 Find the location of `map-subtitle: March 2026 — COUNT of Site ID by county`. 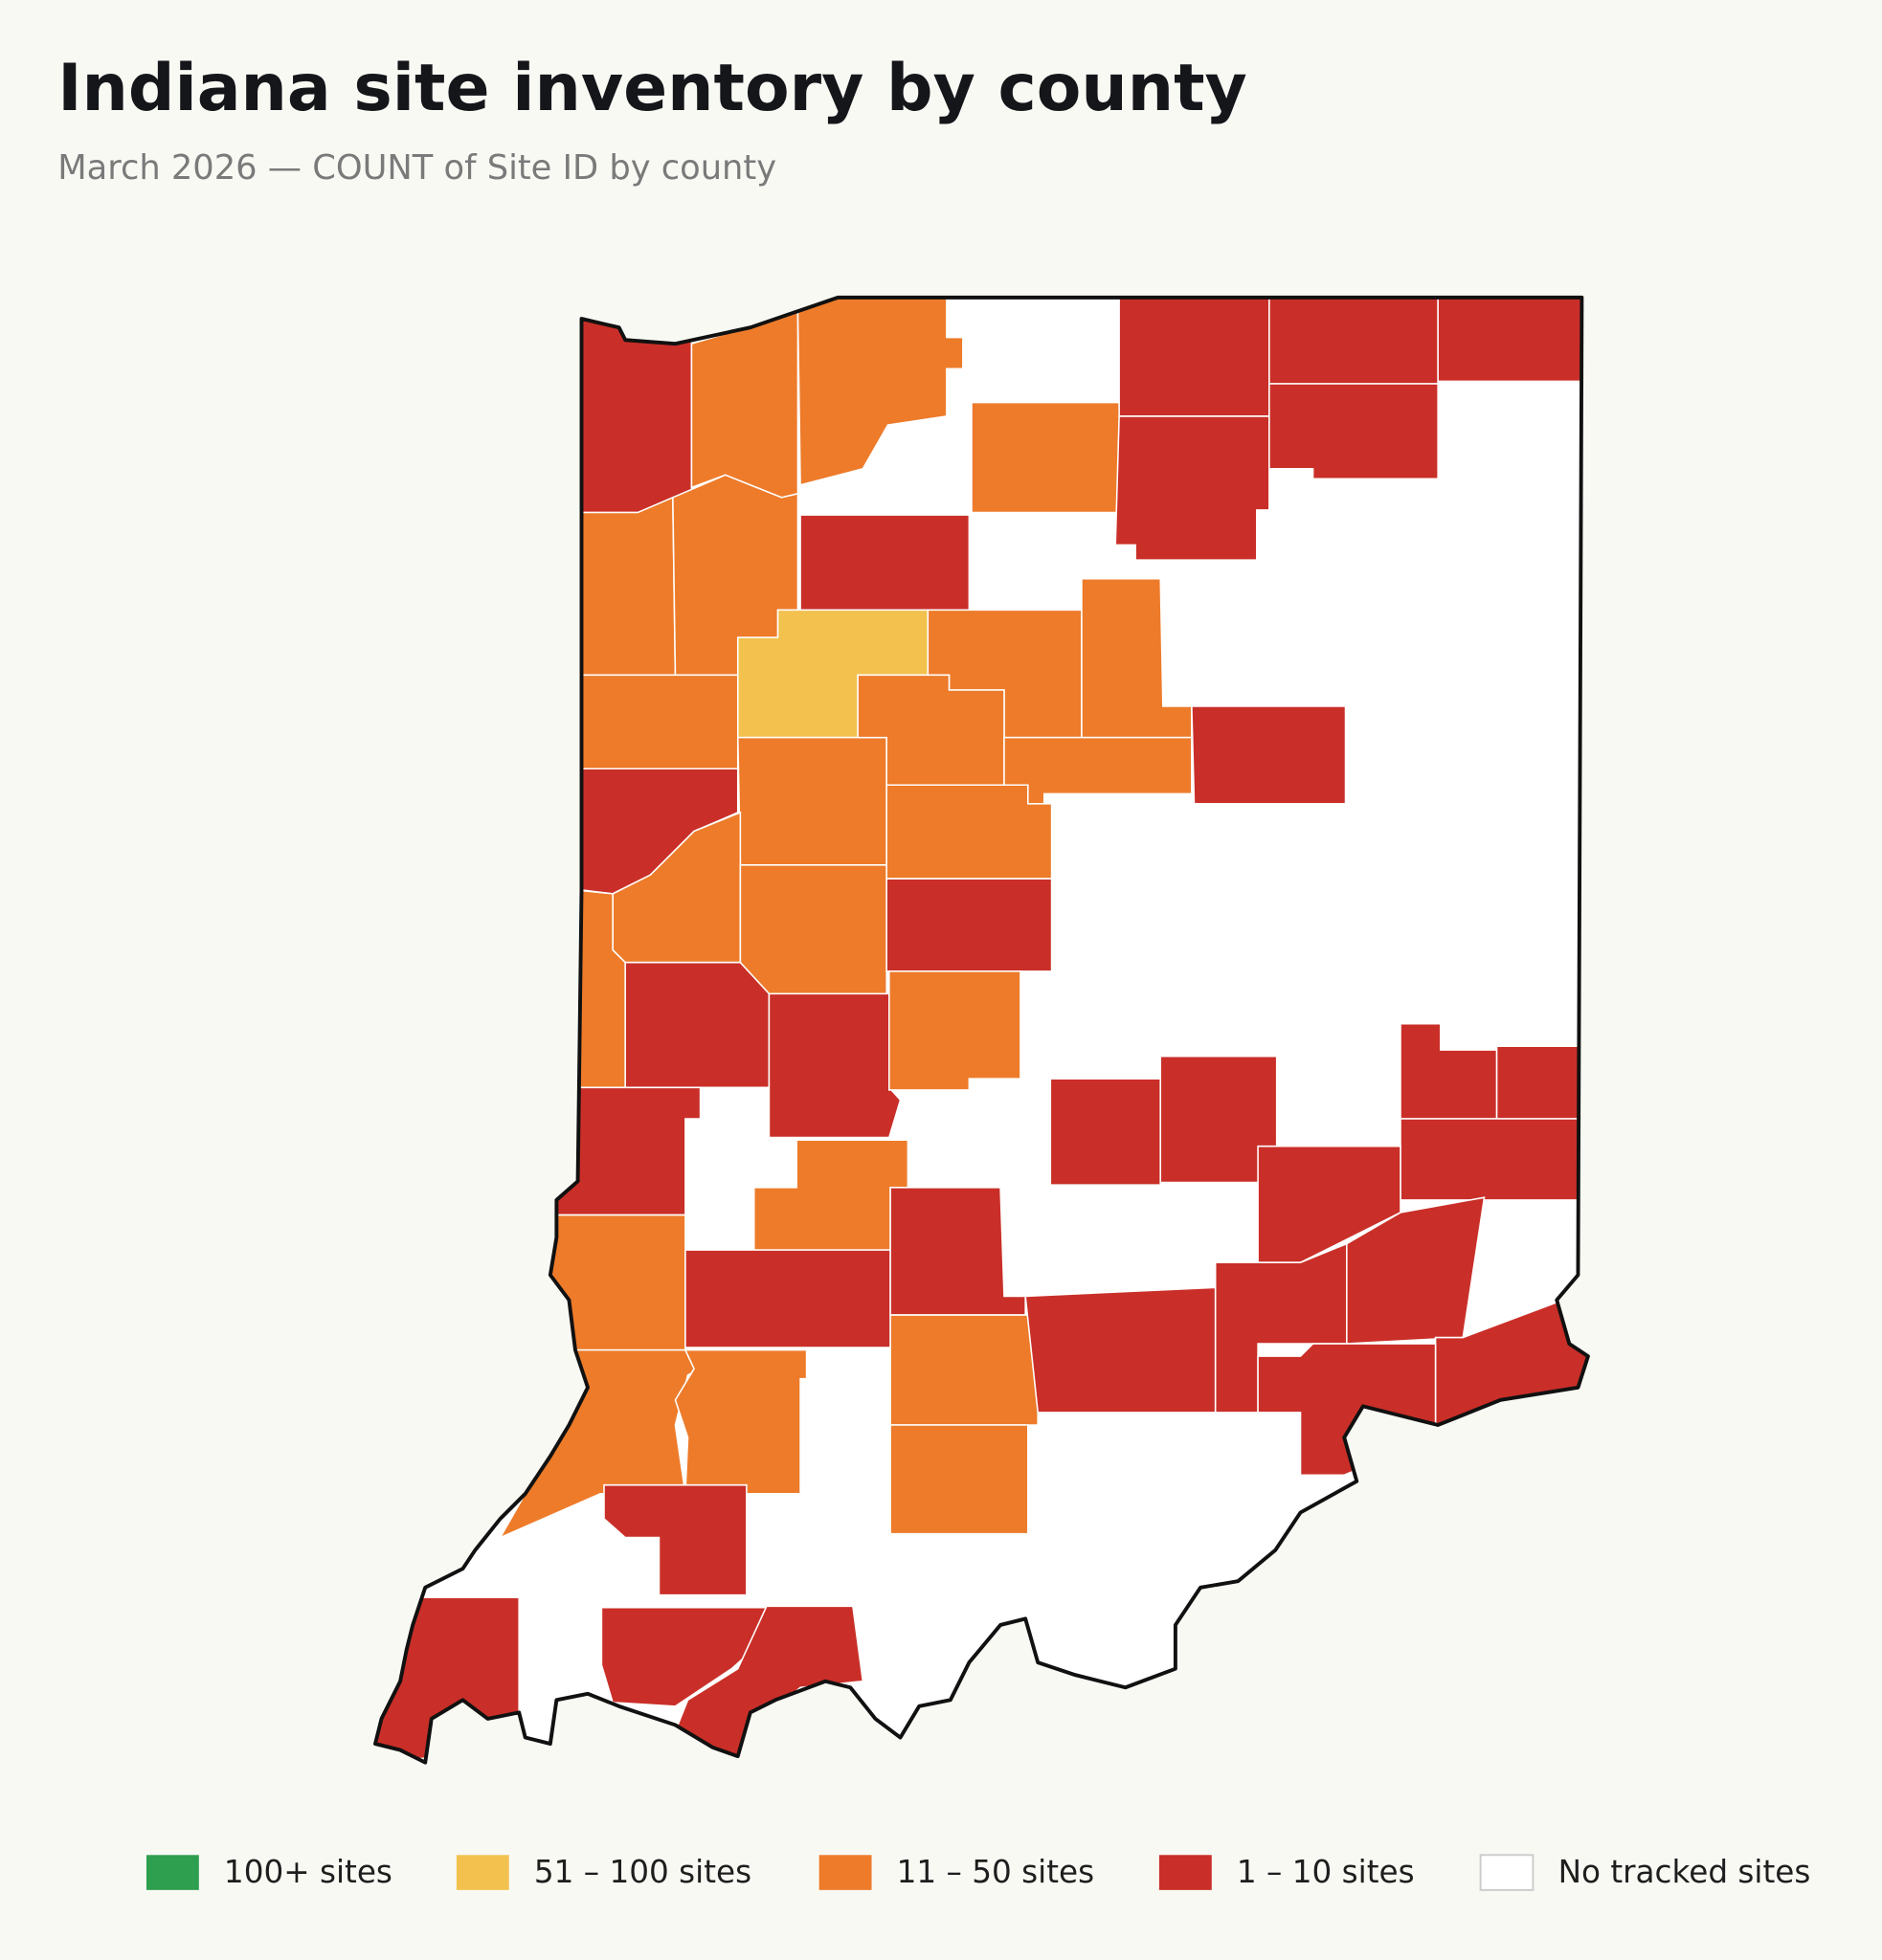

map-subtitle: March 2026 — COUNT of Site ID by county is located at coordinates (416, 168).